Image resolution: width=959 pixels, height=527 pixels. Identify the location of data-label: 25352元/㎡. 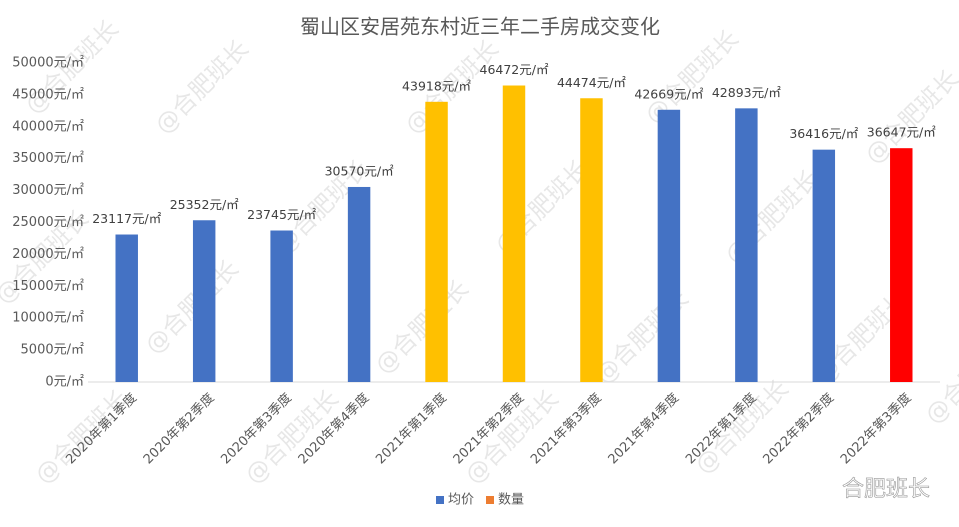
(204, 204).